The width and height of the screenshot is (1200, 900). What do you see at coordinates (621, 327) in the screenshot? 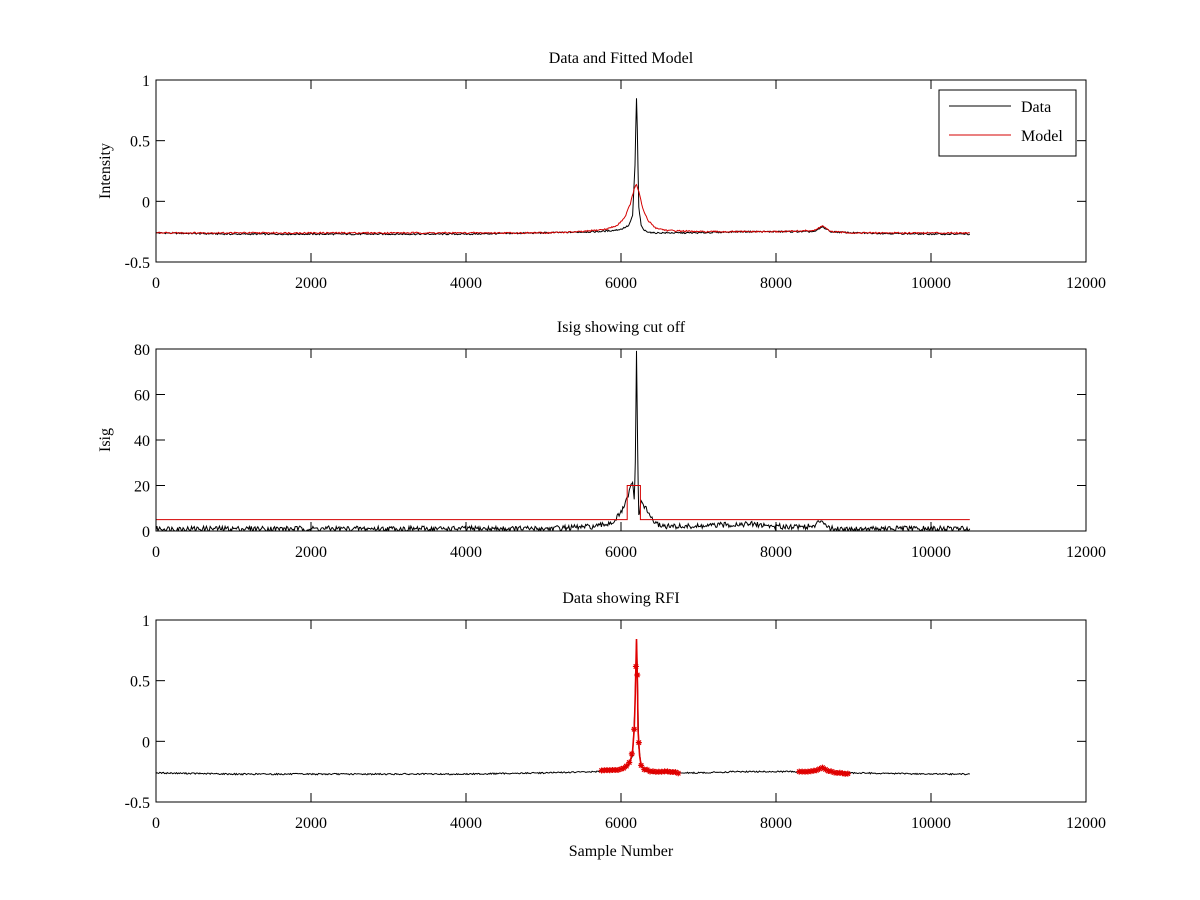
I see `panel-title: Isig showing cut off` at bounding box center [621, 327].